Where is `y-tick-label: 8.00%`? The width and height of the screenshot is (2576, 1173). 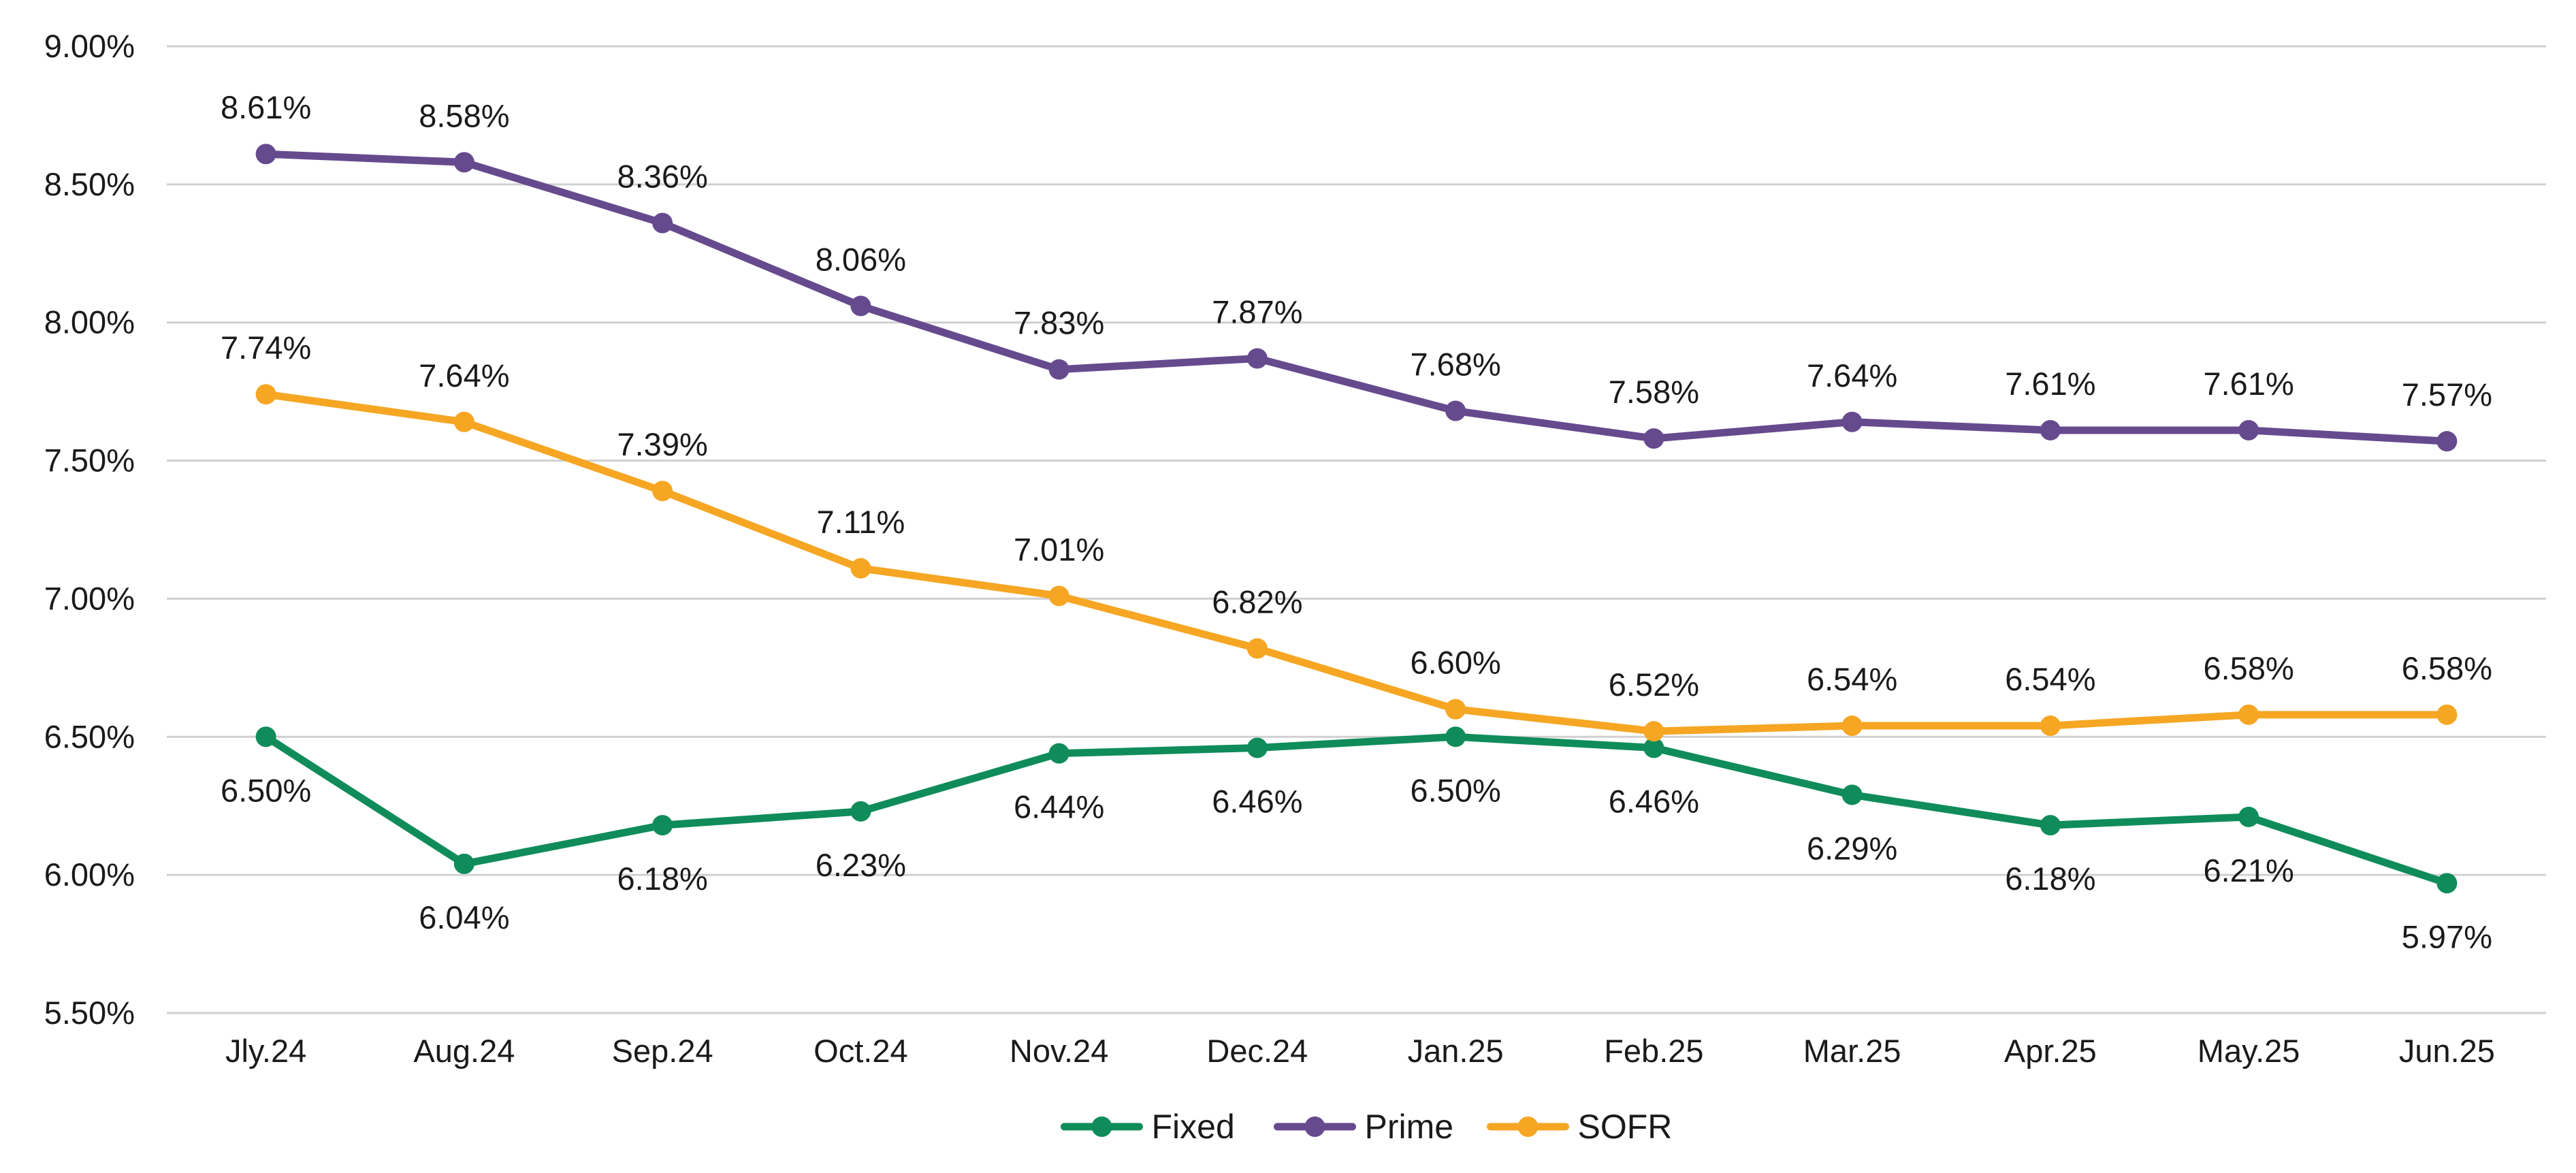
y-tick-label: 8.00% is located at coordinates (89, 322).